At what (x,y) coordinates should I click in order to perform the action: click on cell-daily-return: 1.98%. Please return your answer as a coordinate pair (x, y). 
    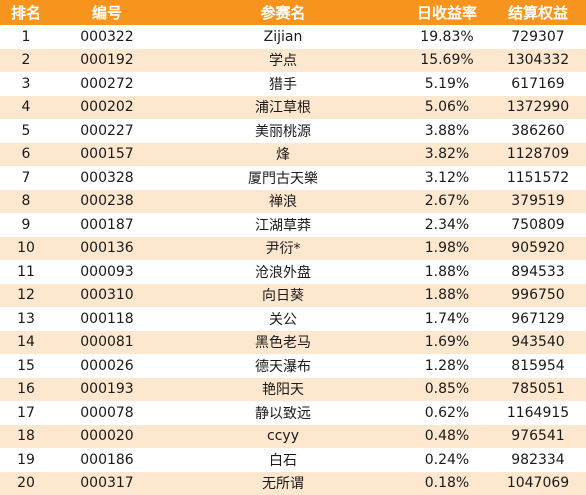
    Looking at the image, I should click on (447, 248).